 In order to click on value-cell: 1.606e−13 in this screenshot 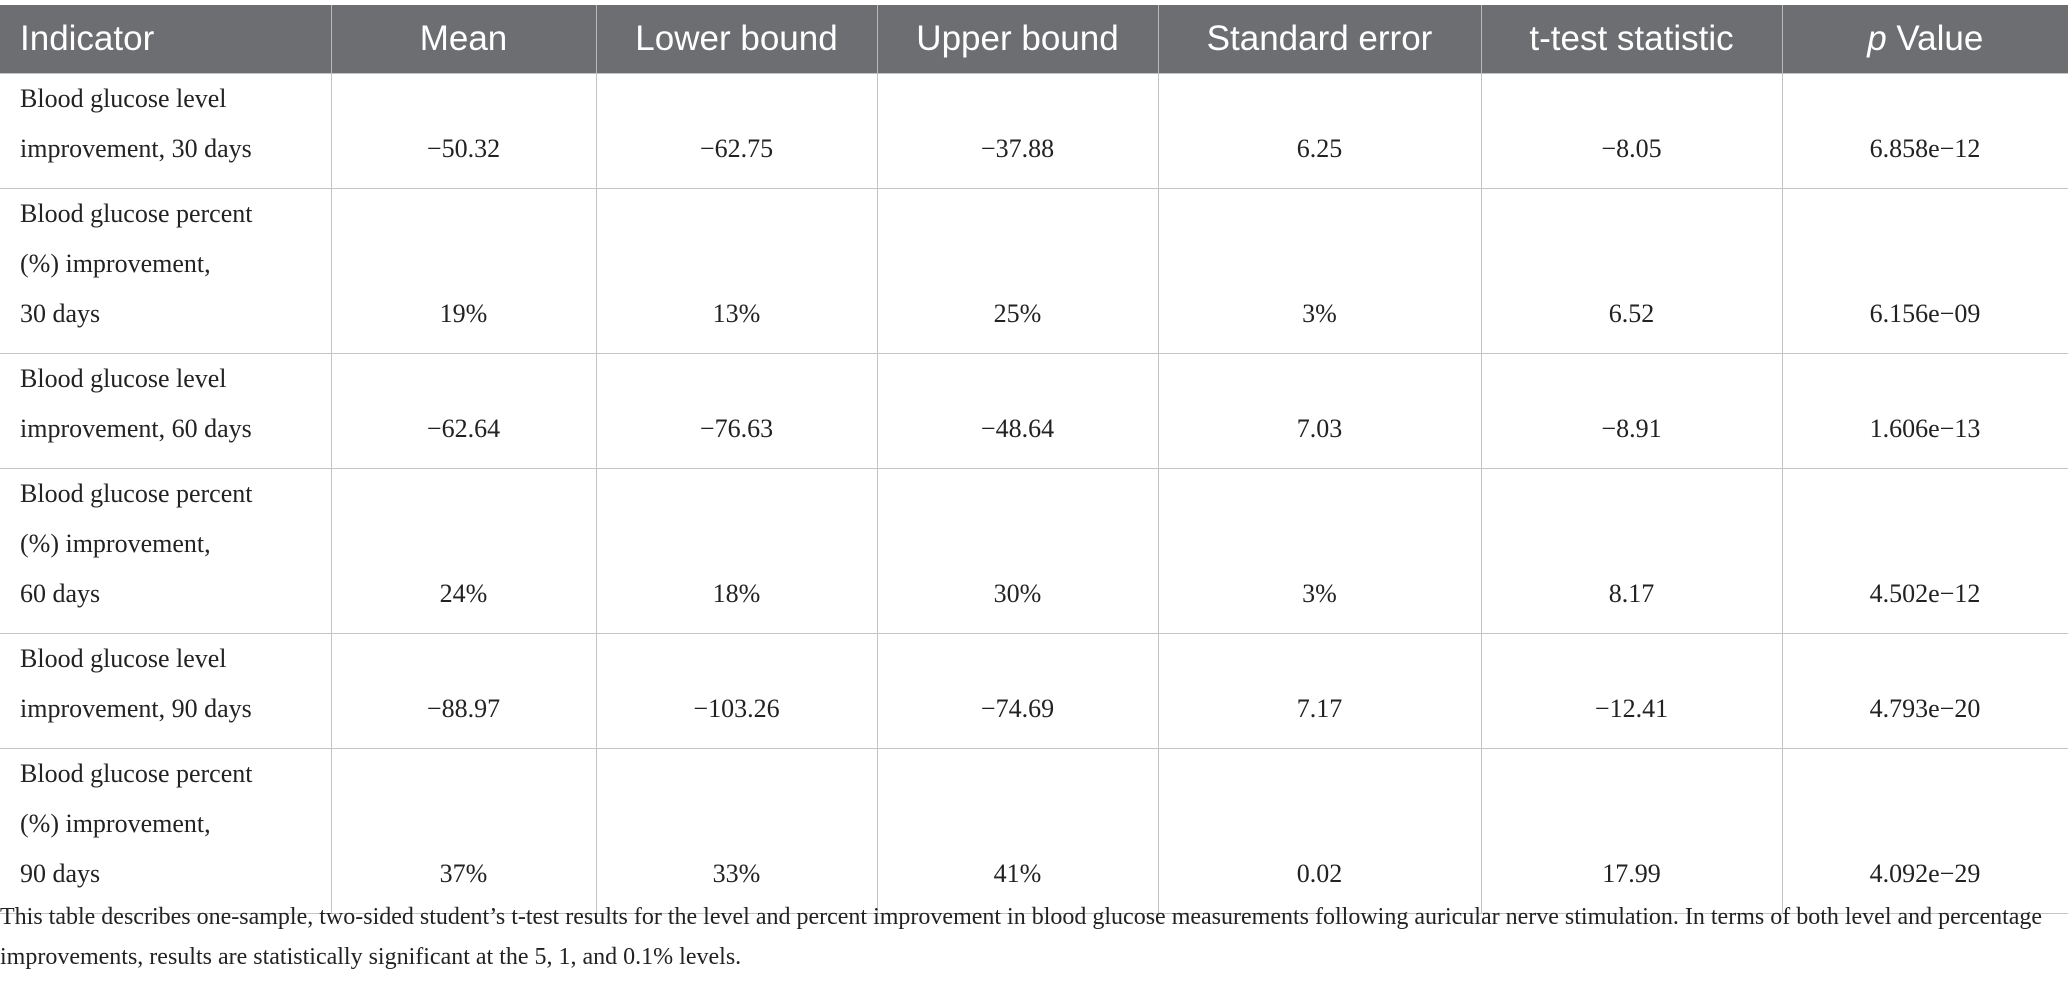, I will do `click(1924, 411)`.